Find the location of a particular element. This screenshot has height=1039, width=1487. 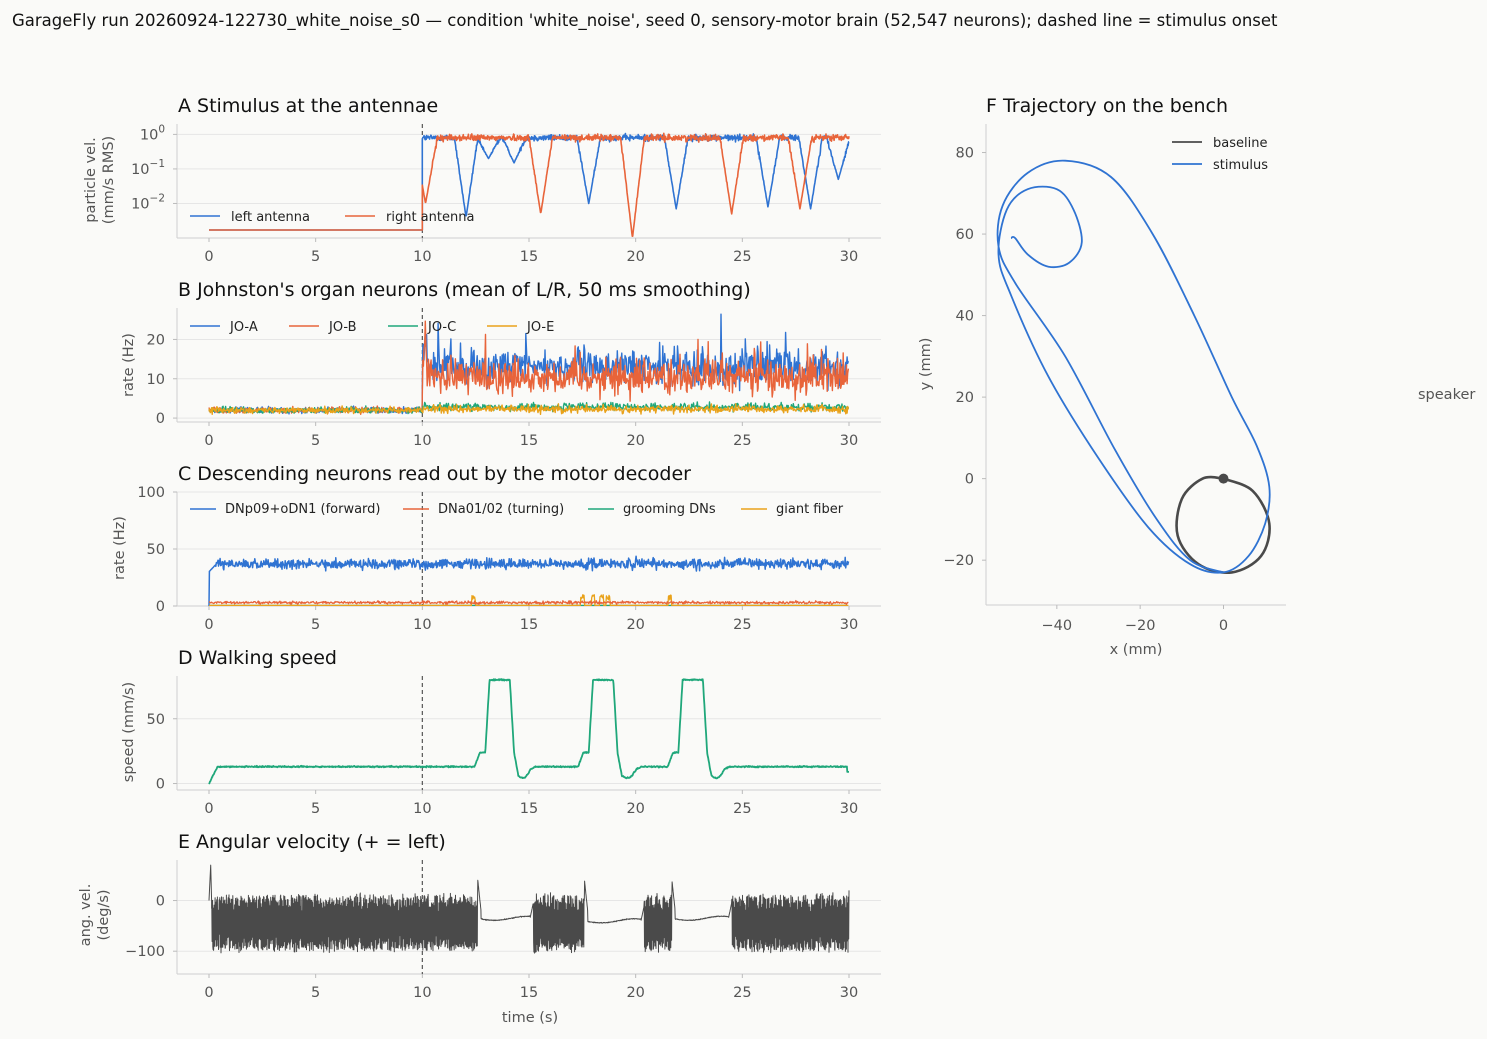

panel-d-xtick-label: 25 is located at coordinates (742, 809).